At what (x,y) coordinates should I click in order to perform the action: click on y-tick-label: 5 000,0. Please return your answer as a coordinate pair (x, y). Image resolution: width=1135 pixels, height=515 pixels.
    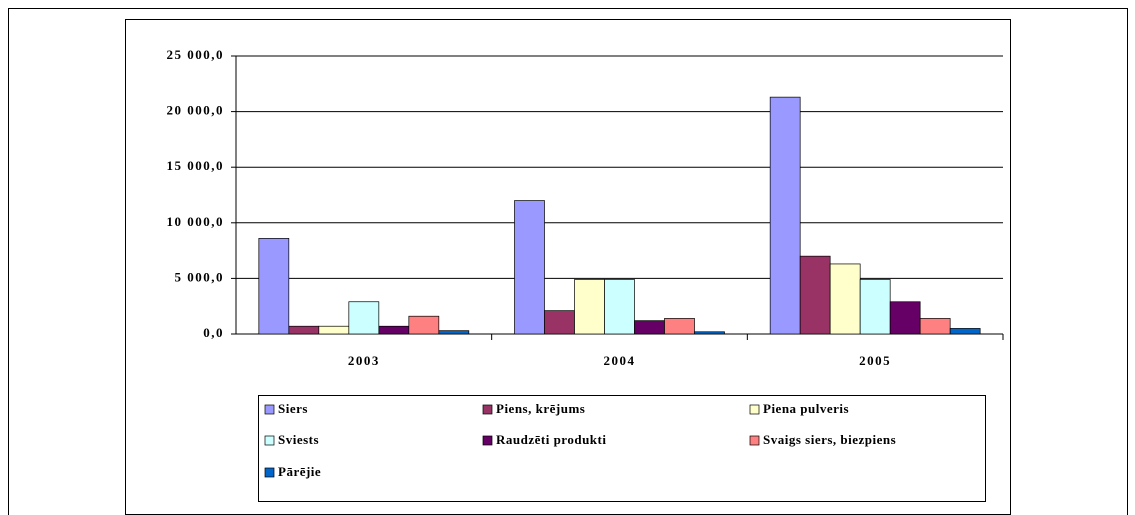
    Looking at the image, I should click on (200, 276).